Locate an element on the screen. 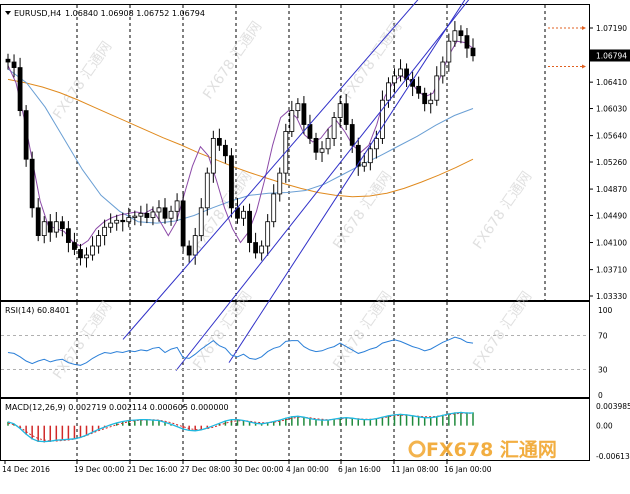 The width and height of the screenshot is (630, 494). rsi-title: RSI(14) 60.8401 is located at coordinates (37, 310).